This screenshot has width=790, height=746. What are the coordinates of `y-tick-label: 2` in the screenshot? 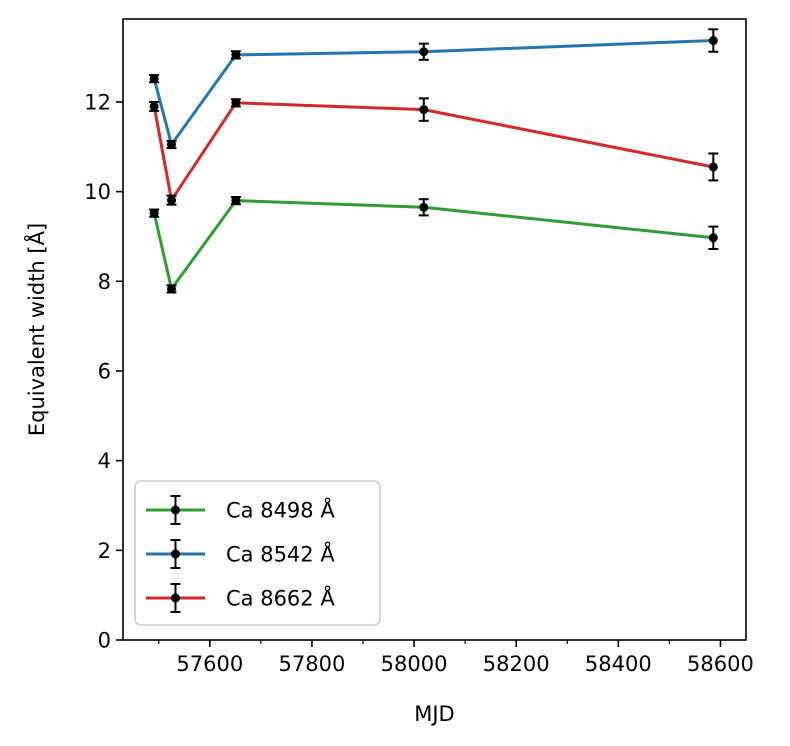 It's located at (104, 551).